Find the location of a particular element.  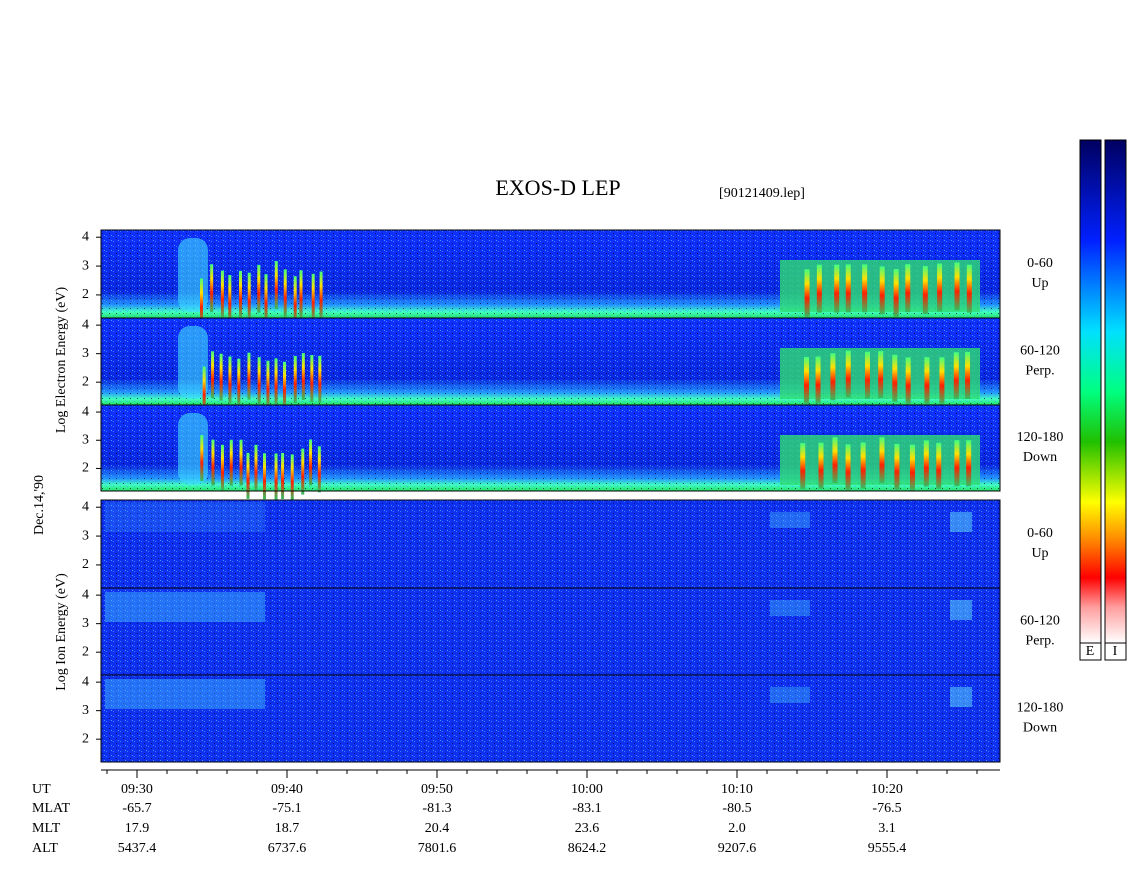

panel-direction: Perp. is located at coordinates (1039, 641).